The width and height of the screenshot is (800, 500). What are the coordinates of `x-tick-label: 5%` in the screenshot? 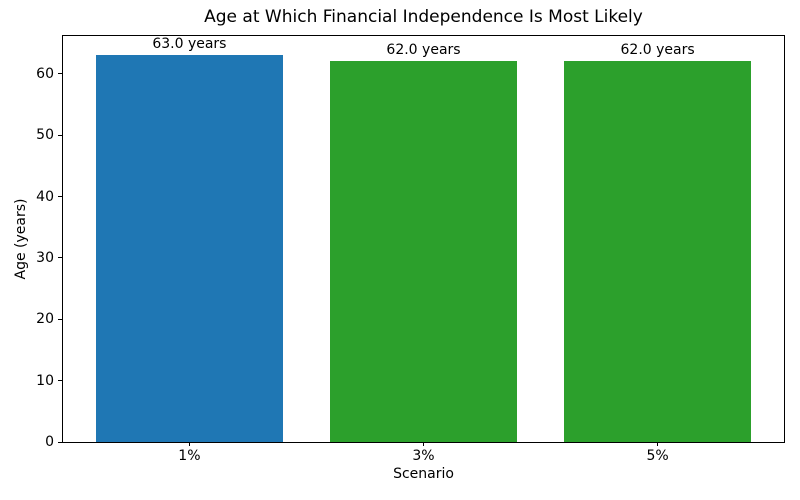 It's located at (657, 456).